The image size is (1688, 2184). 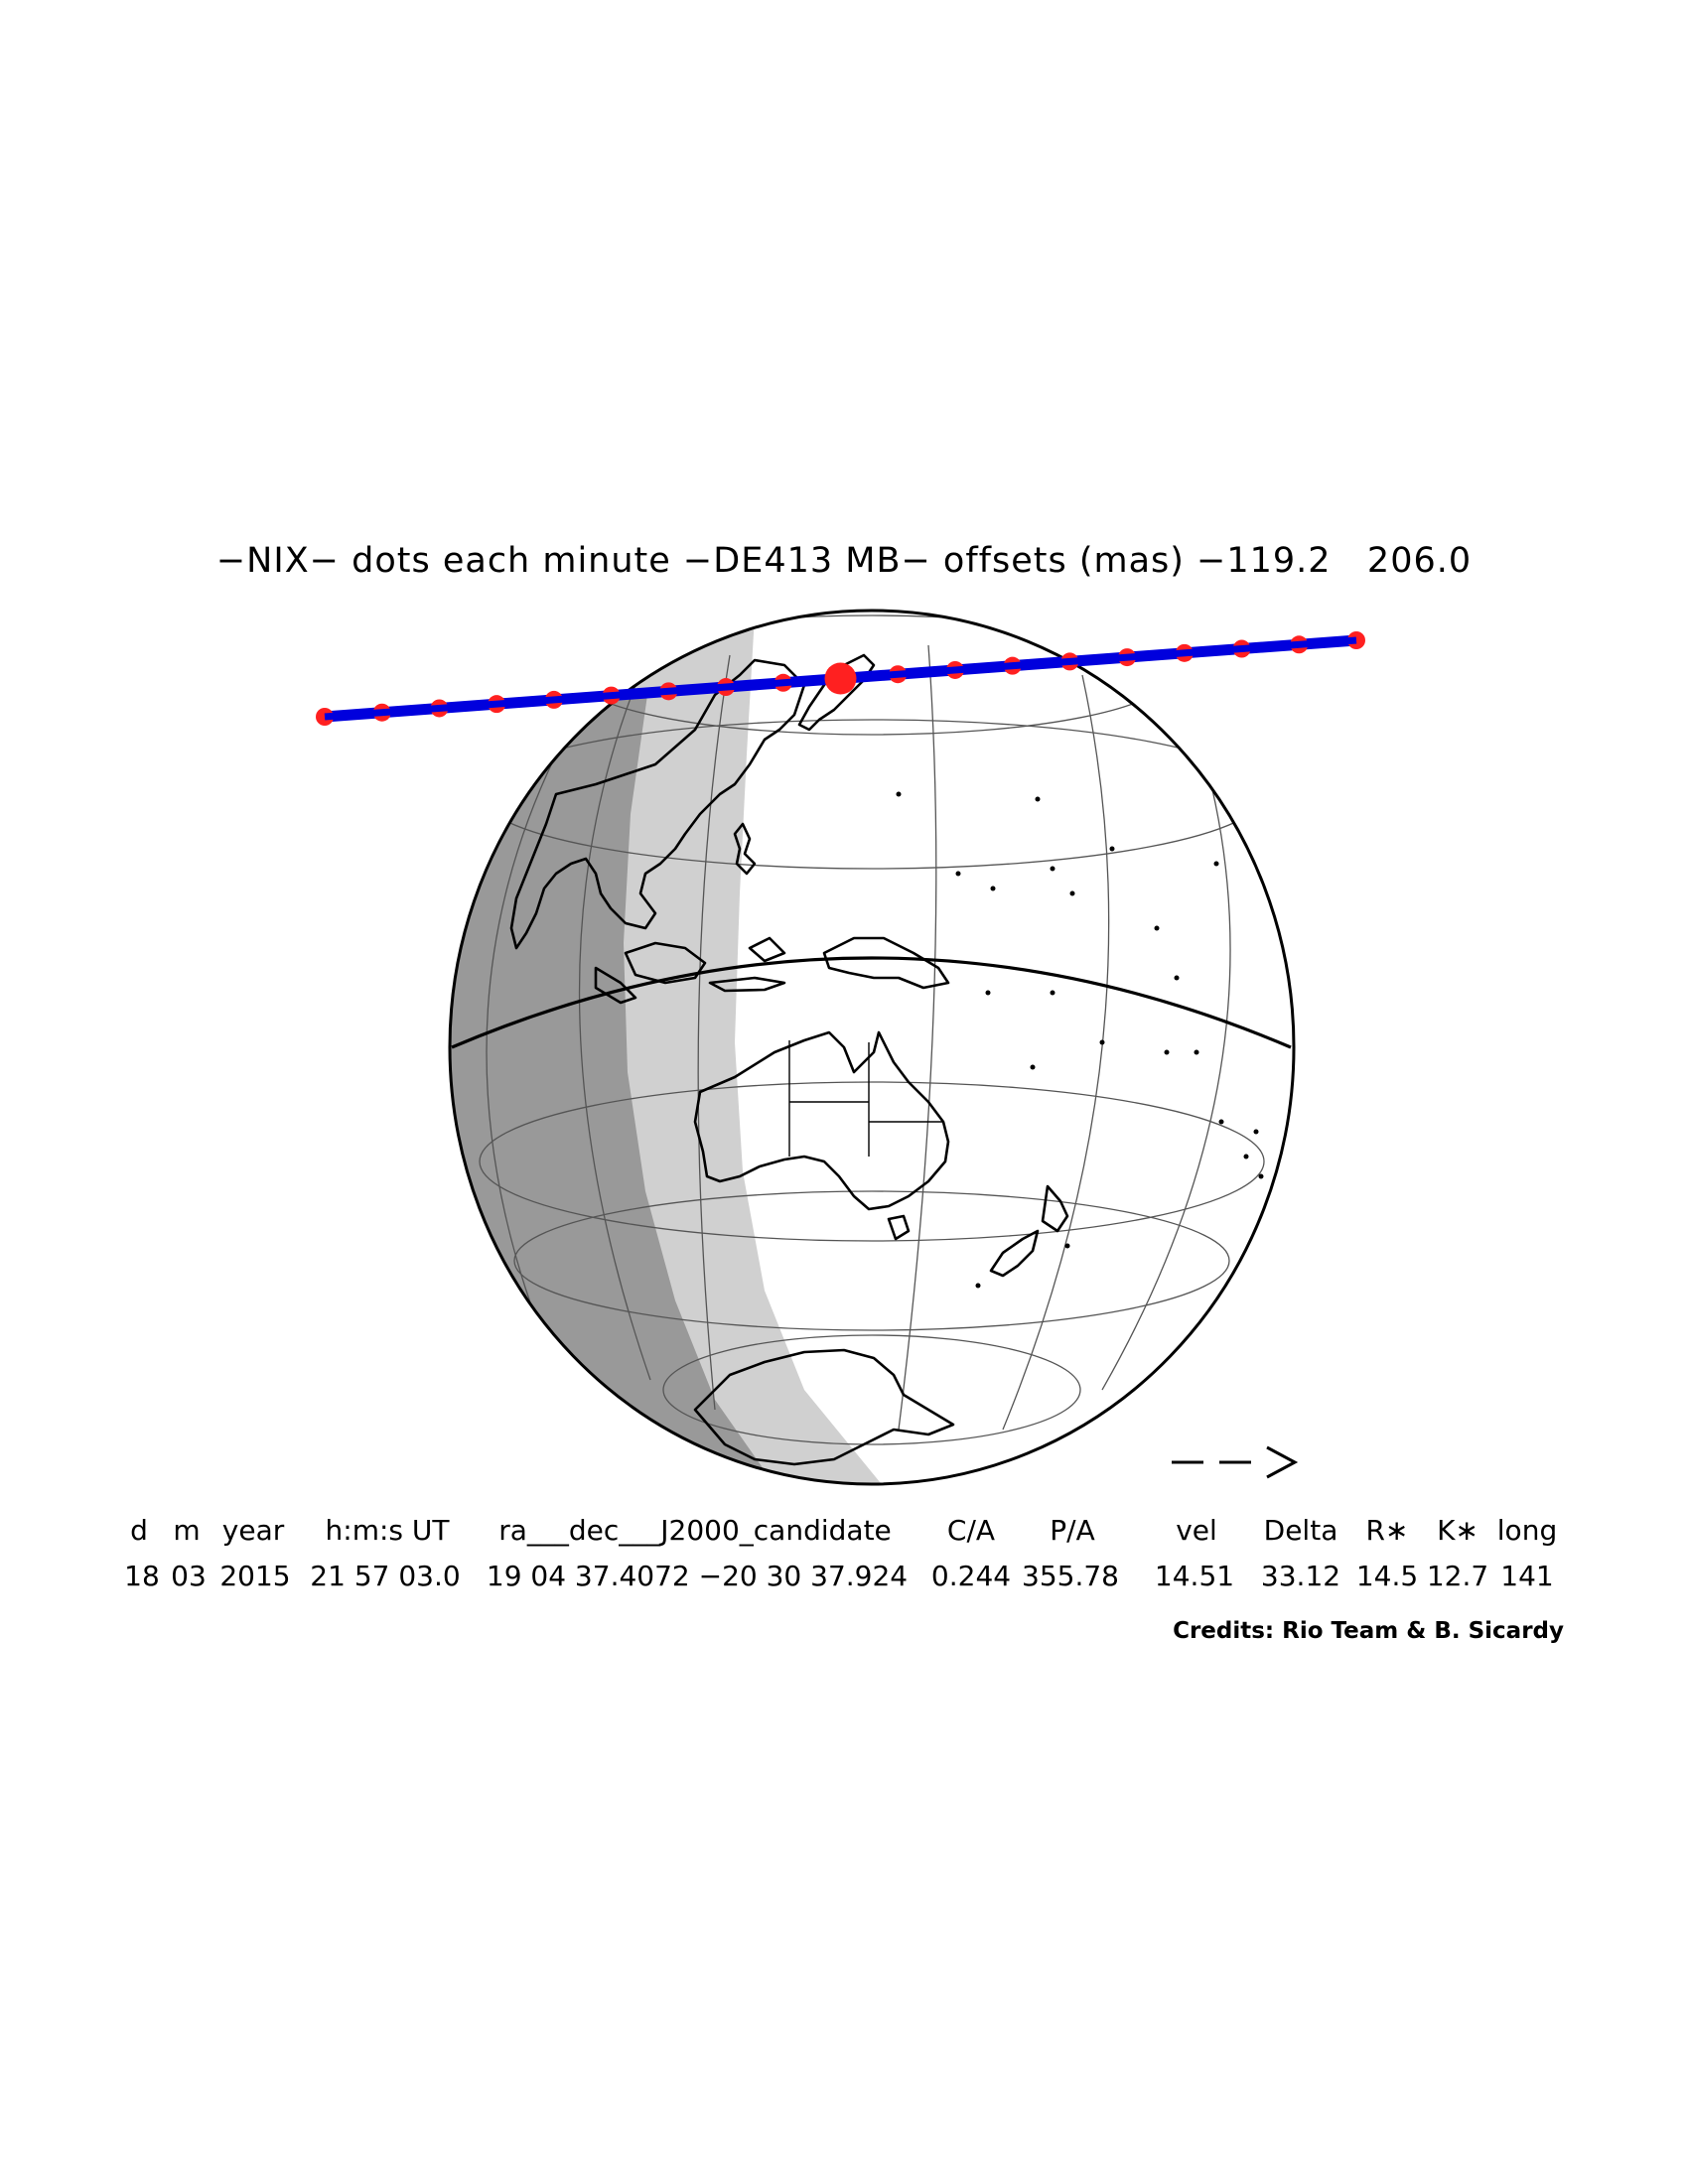 What do you see at coordinates (886, 963) in the screenshot?
I see `new-guinea-outline` at bounding box center [886, 963].